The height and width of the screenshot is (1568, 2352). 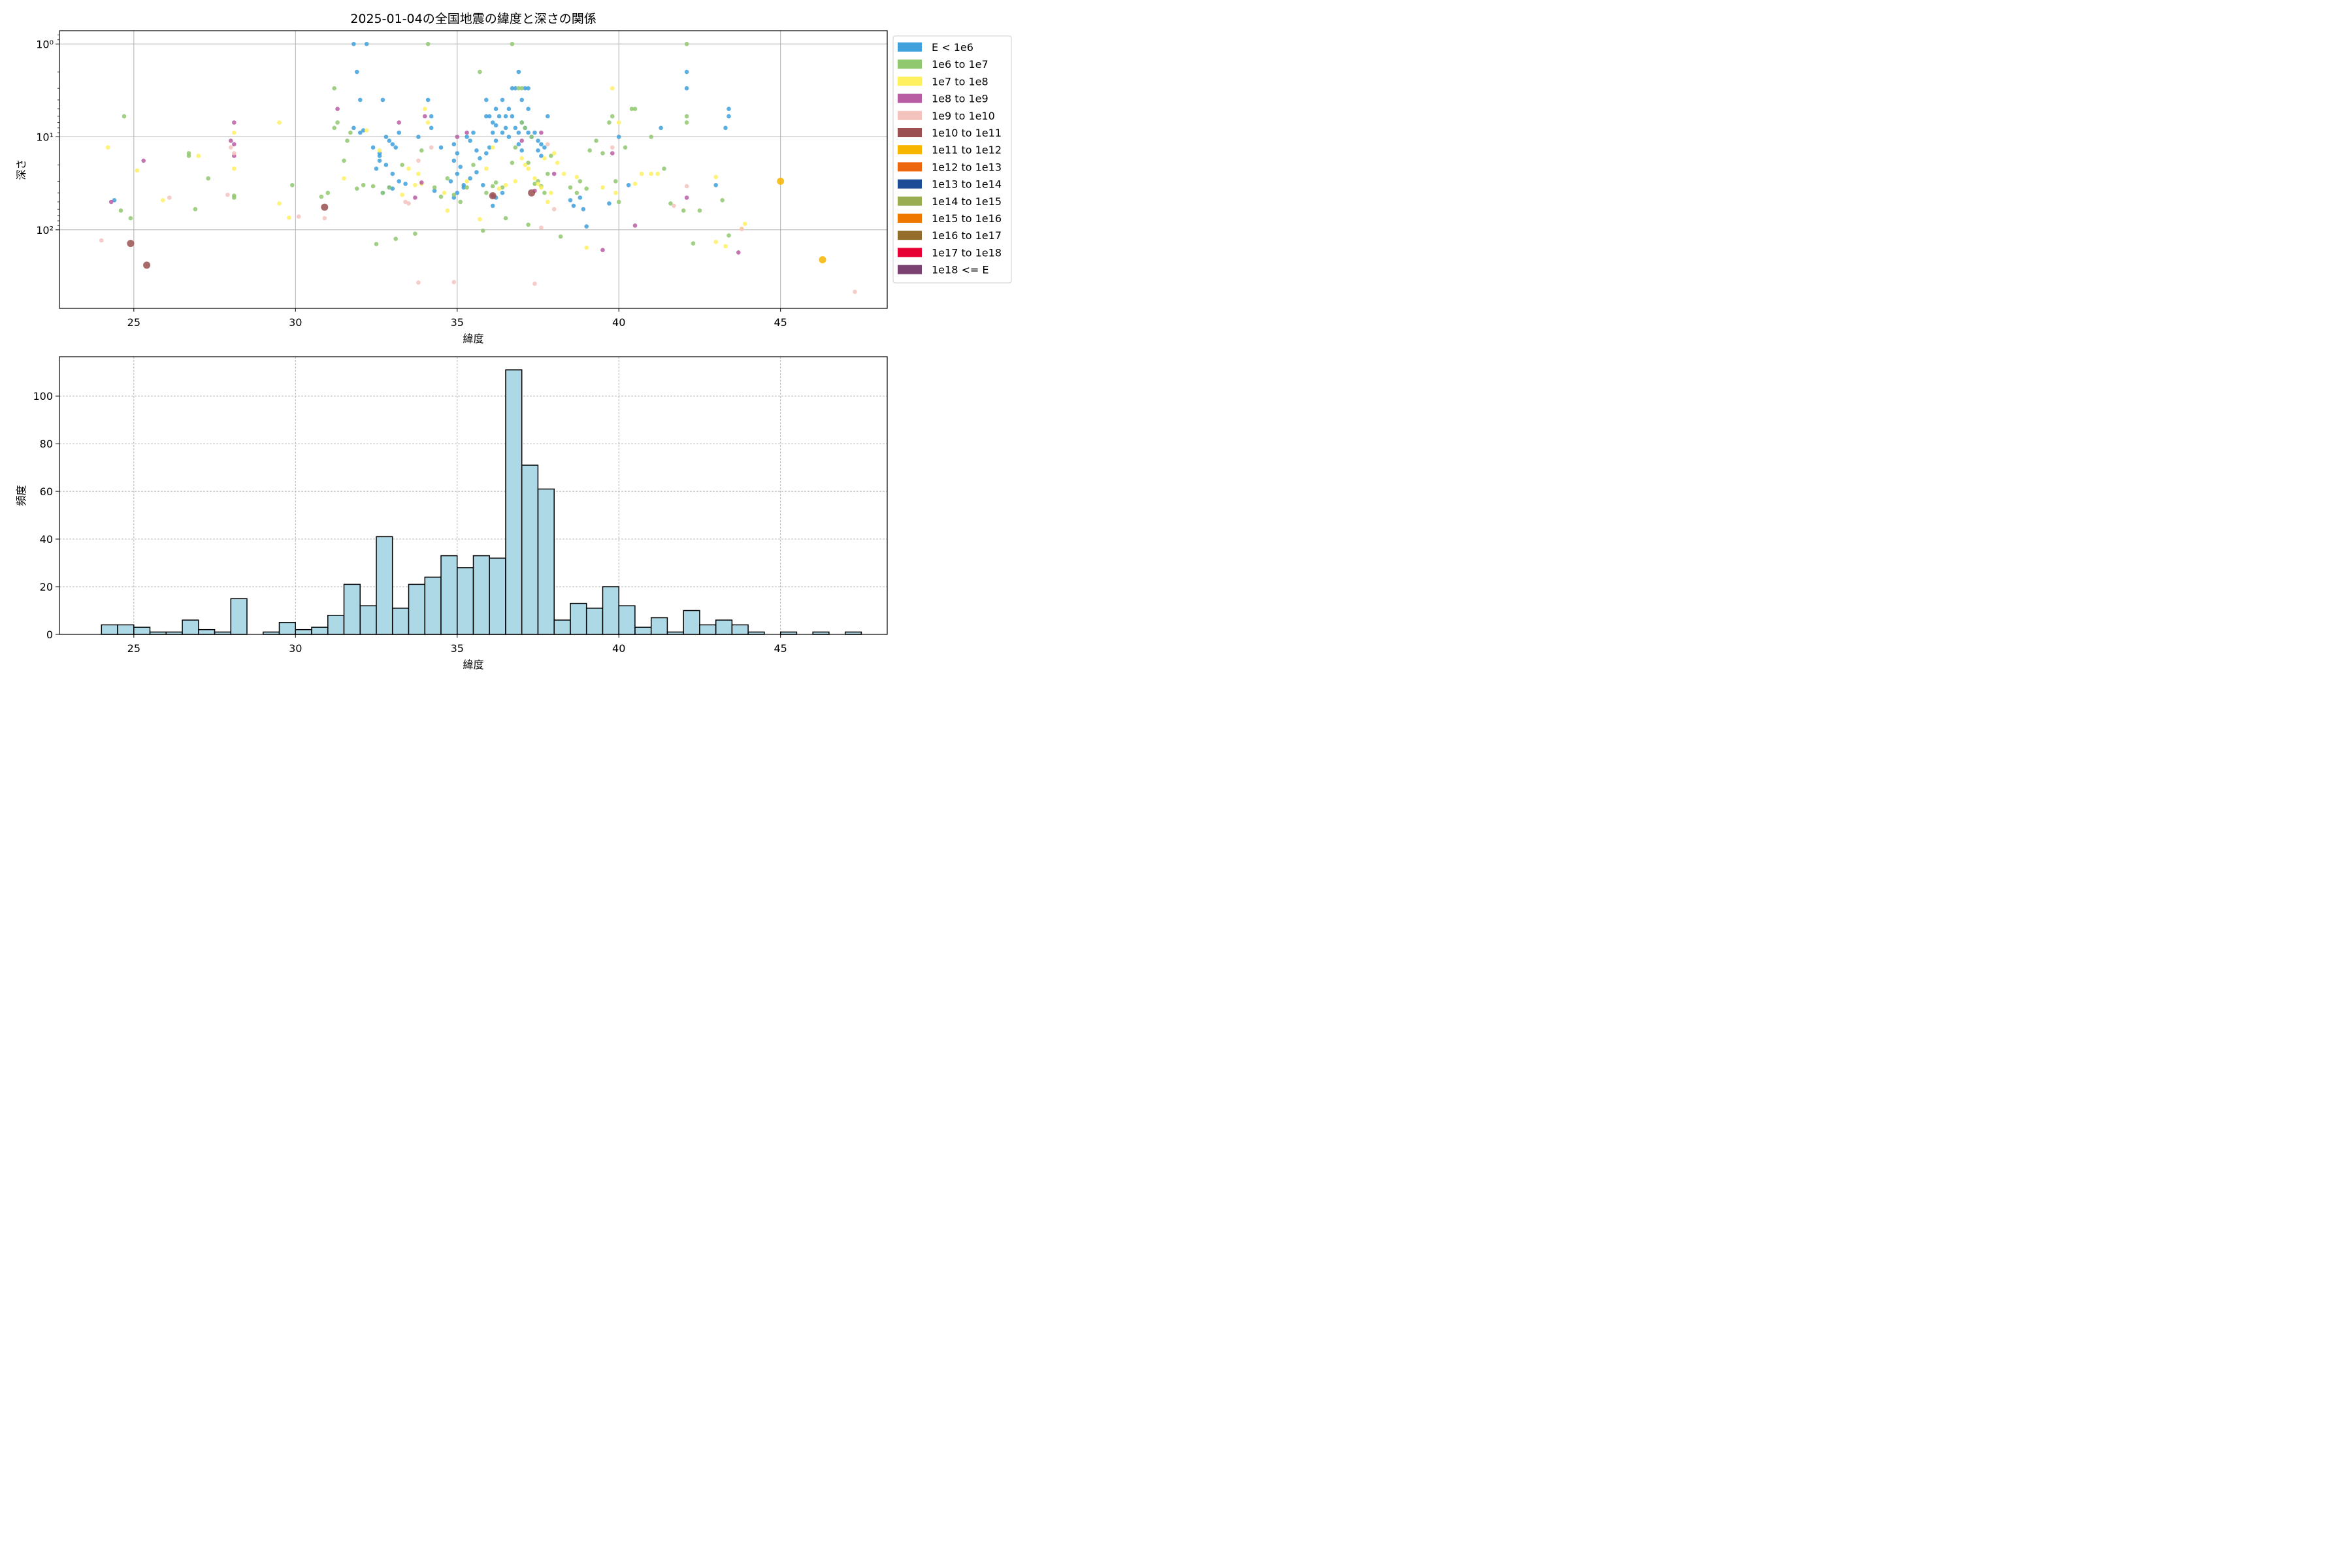 I want to click on hist-x-tick-label: 30, so click(x=295, y=648).